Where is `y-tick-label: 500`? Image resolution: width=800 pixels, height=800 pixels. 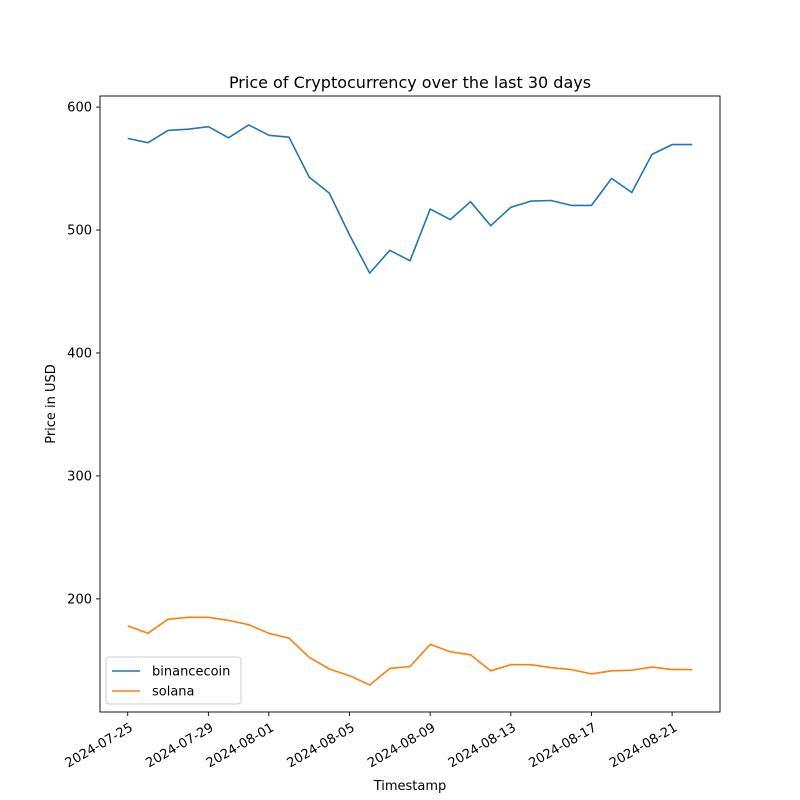 y-tick-label: 500 is located at coordinates (79, 231).